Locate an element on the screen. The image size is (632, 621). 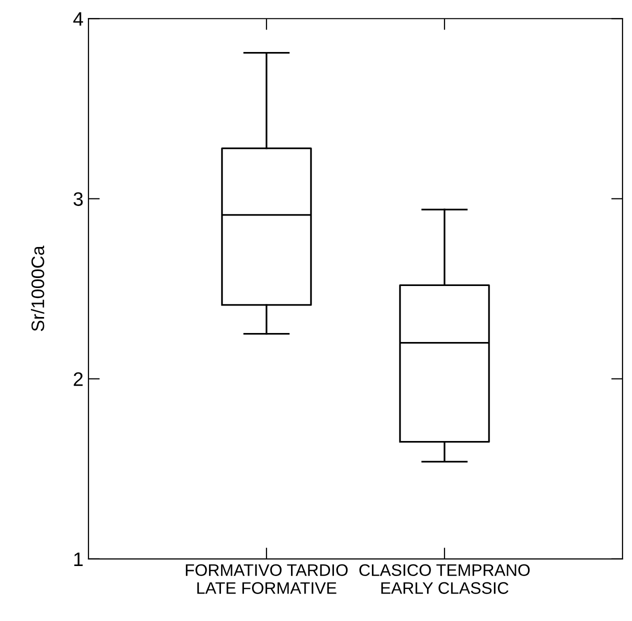
x-tick-label: FORMATIVO TARDIO LATE FORMATIVE is located at coordinates (267, 579).